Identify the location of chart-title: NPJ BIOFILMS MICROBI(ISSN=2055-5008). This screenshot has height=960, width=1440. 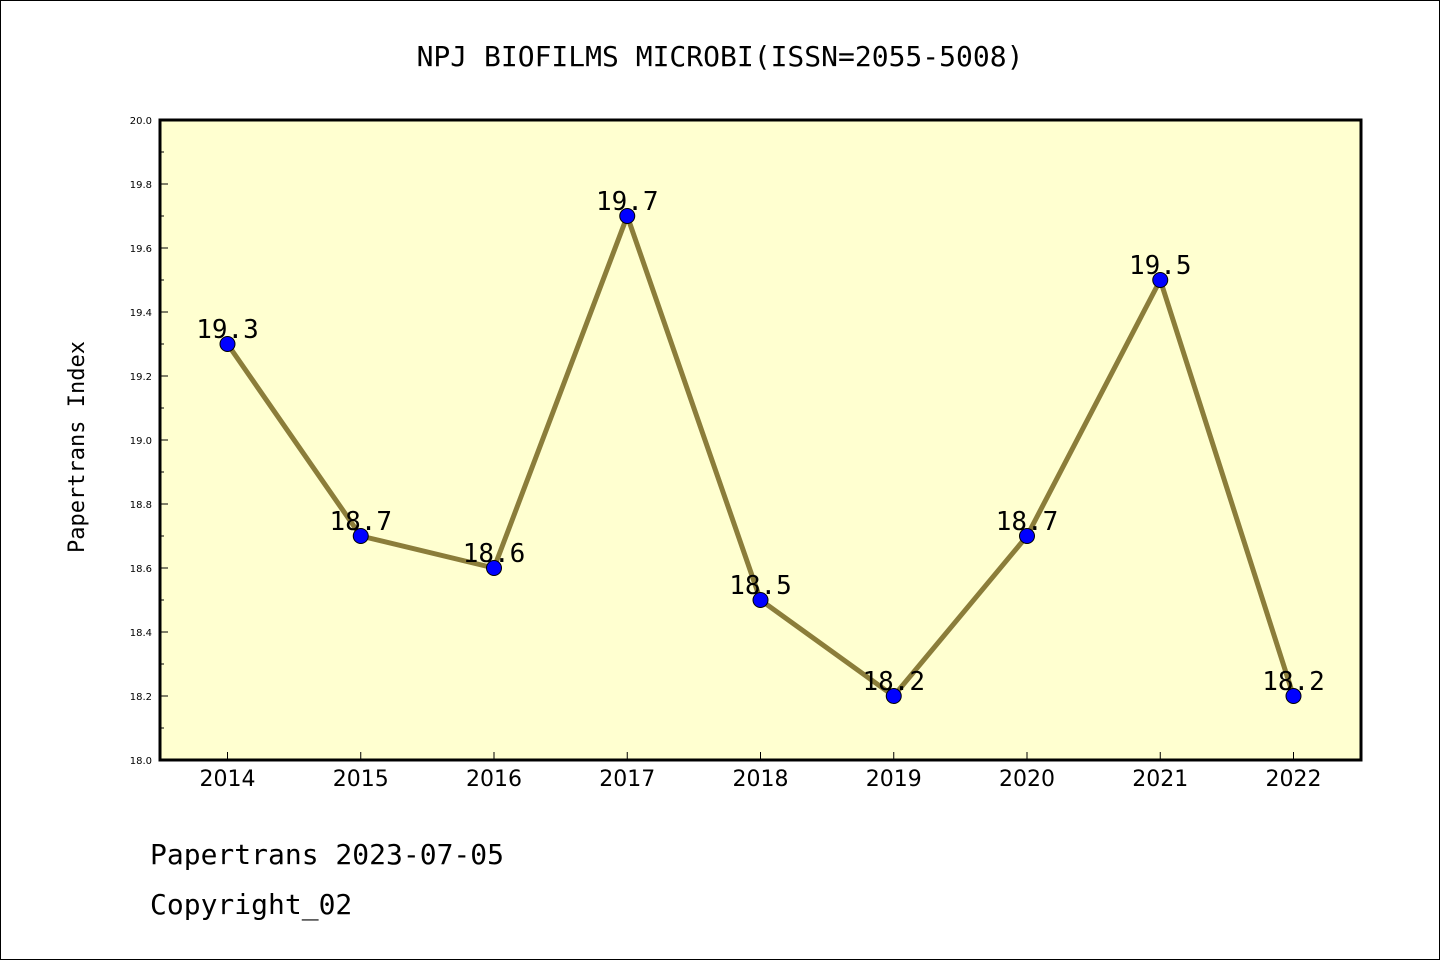
(720, 56).